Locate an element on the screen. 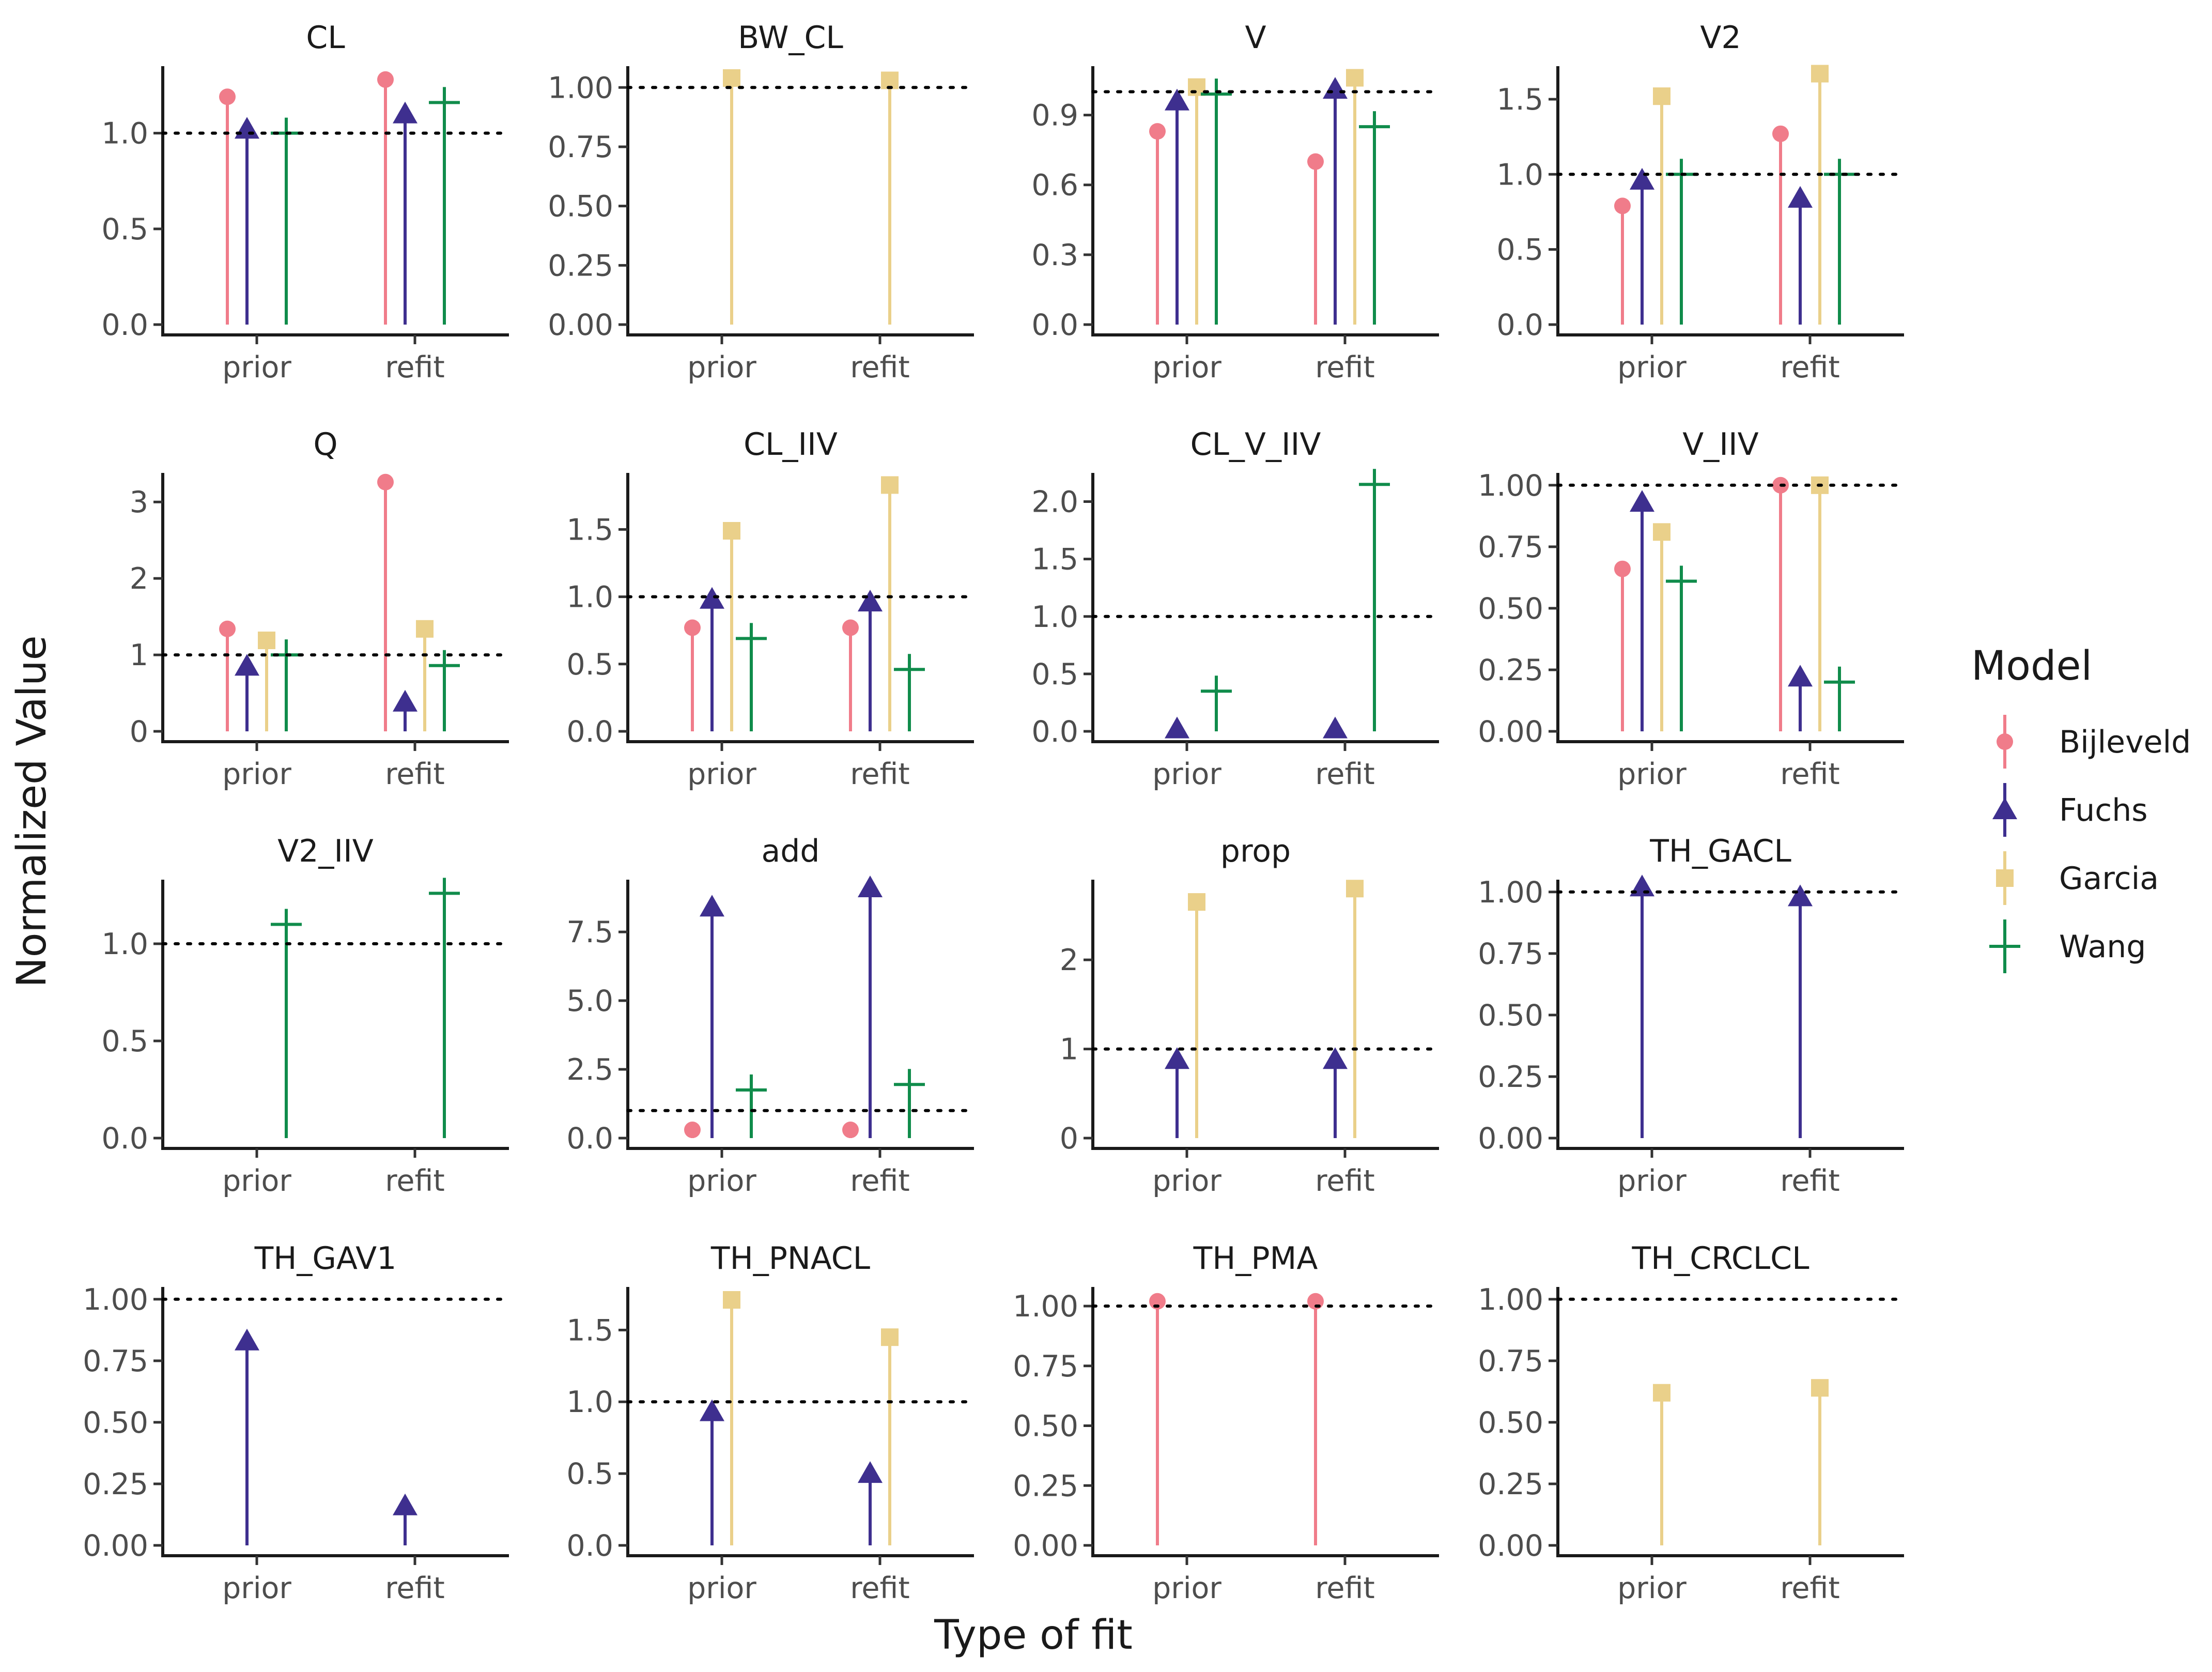 This screenshot has width=2212, height=1672. panel-v-iiv: V_IIV 0.00 0.25 0.50 0.75 1.00 prior refit is located at coordinates (1692, 608).